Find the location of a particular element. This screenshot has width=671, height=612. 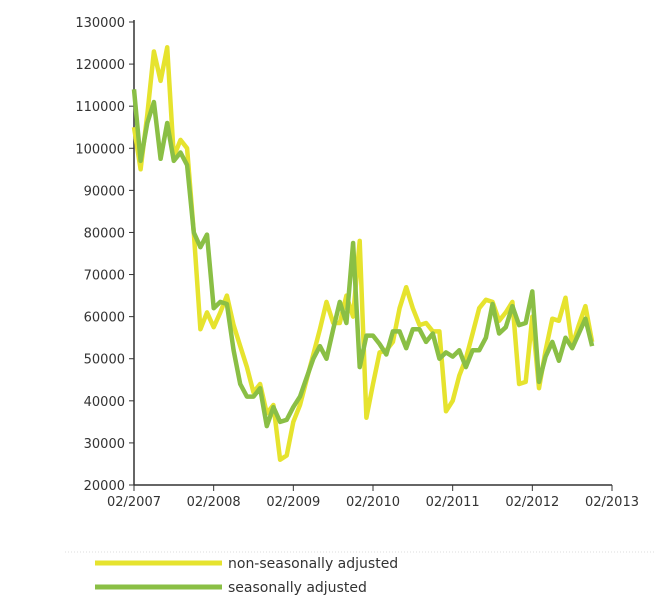

x-tick-label: 02/2007 is located at coordinates (134, 502).